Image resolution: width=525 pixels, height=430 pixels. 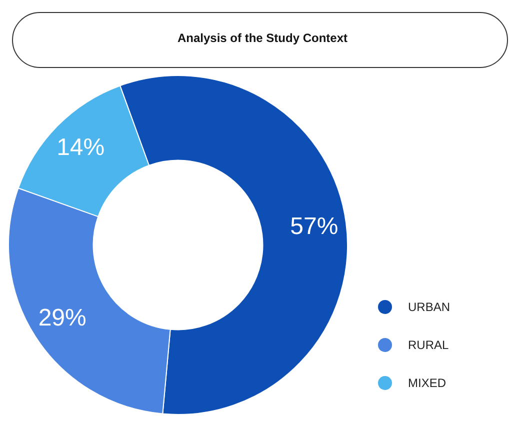 I want to click on data-label: 29%, so click(x=62, y=318).